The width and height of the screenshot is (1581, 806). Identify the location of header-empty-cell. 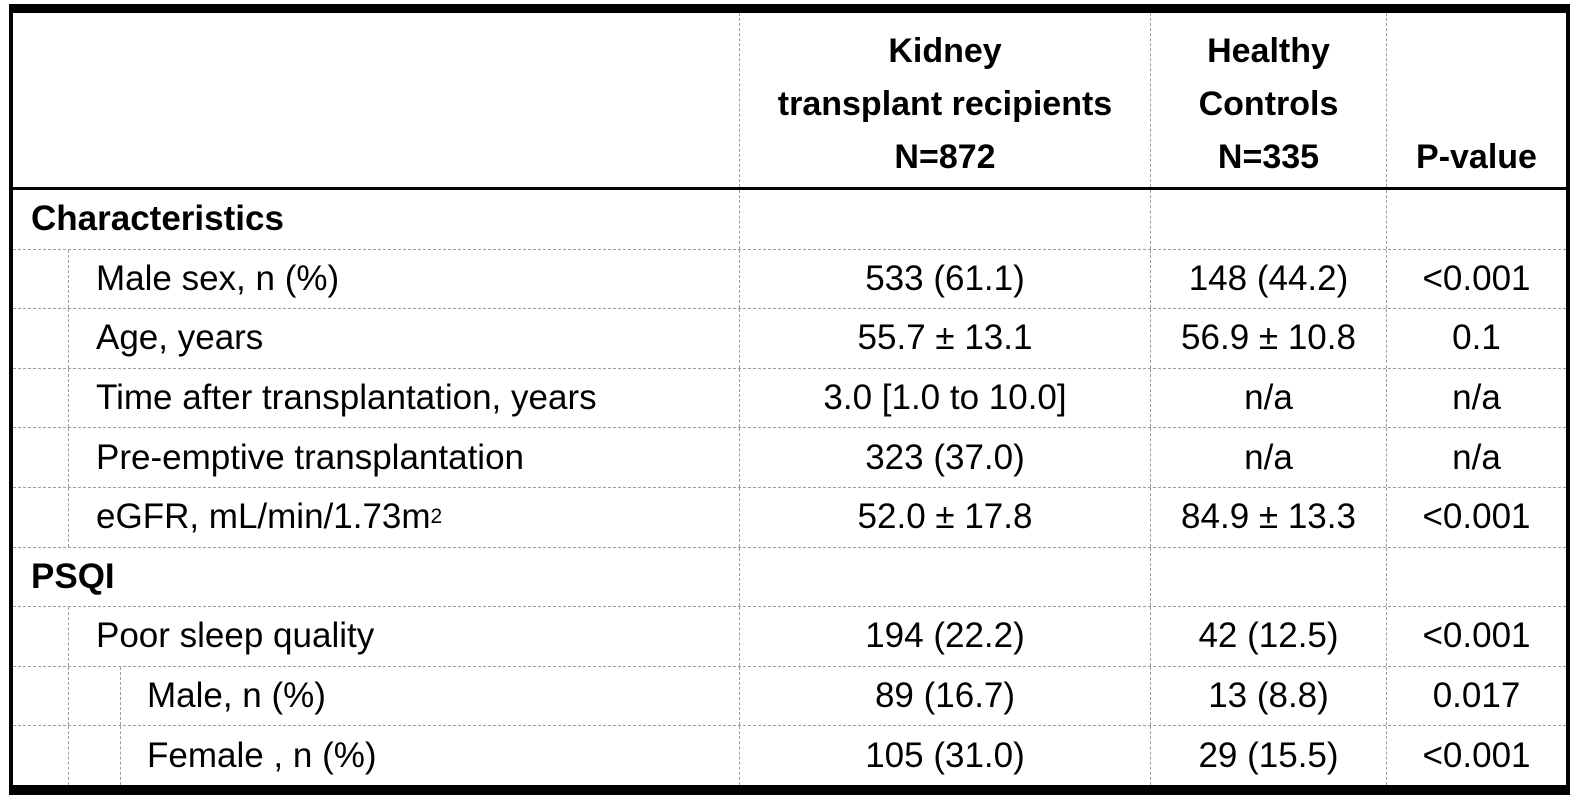
(376, 100).